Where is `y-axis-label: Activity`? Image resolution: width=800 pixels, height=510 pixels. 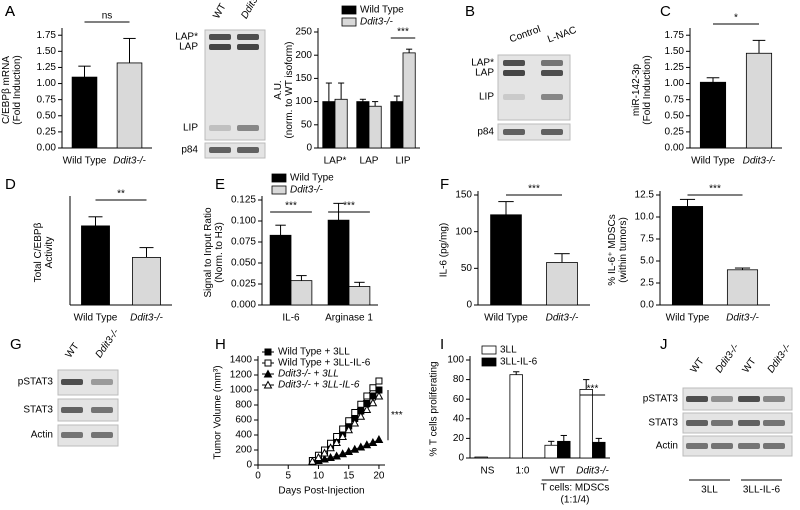
y-axis-label: Activity is located at coordinates (49, 253).